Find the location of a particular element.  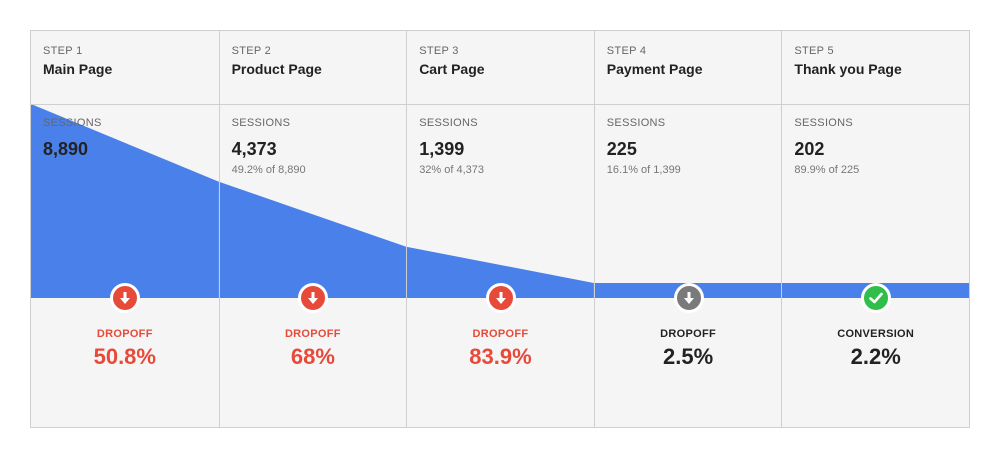

step-number: STEP 1 is located at coordinates (63, 51).